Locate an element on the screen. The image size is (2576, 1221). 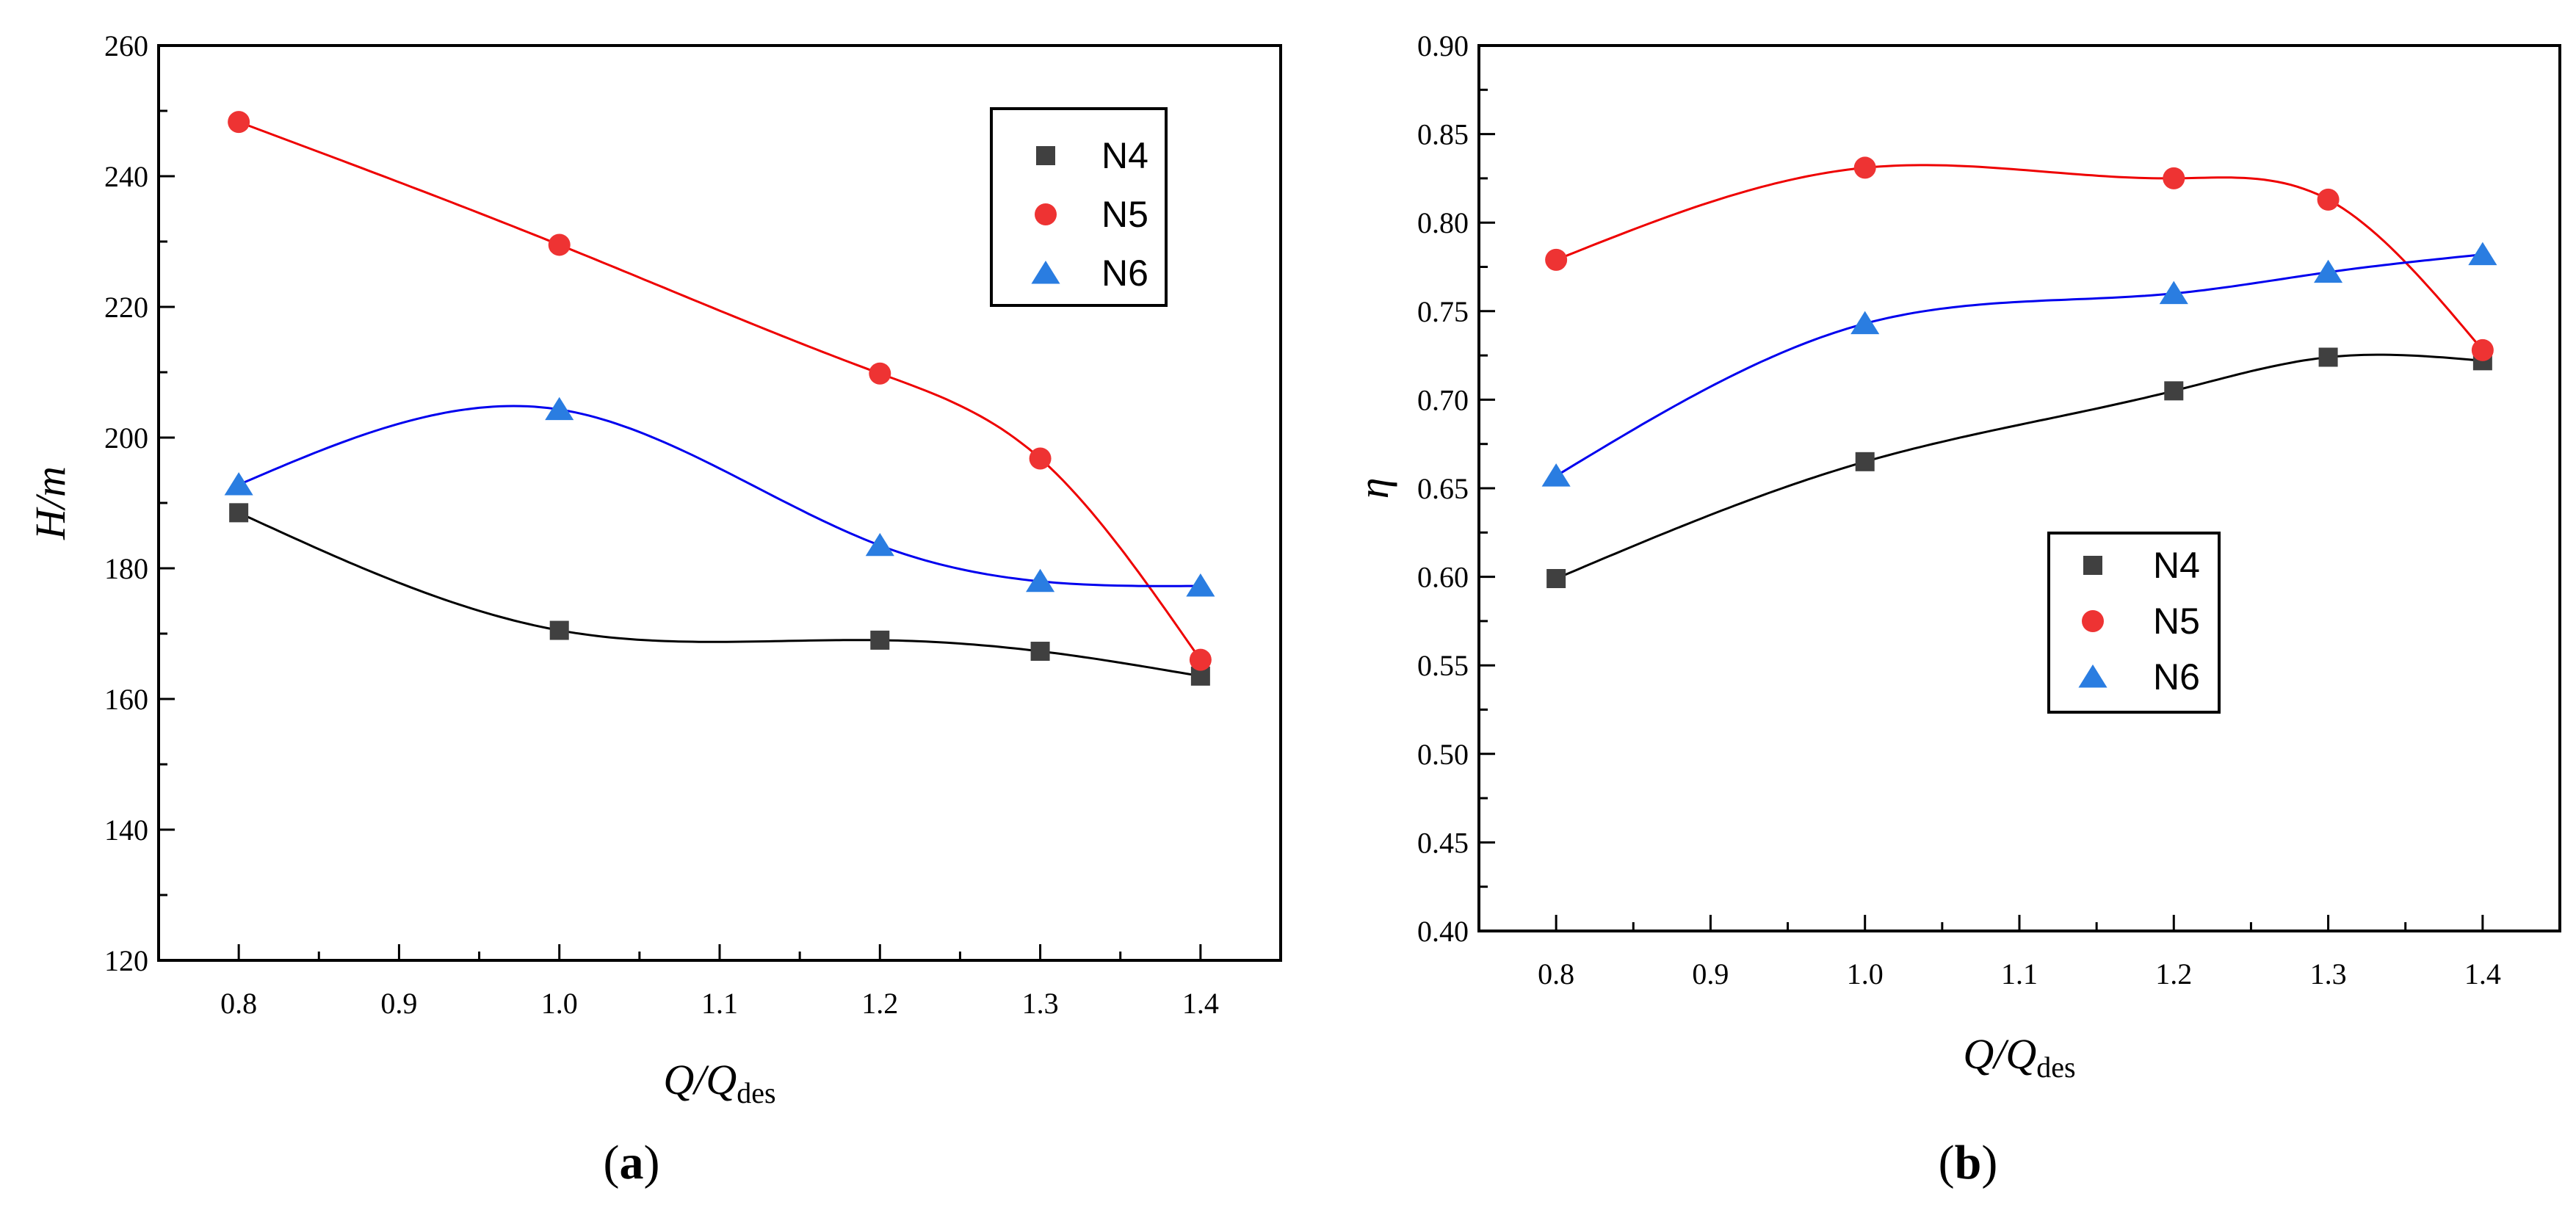
y-tick-label: 0.50 is located at coordinates (1443, 754).